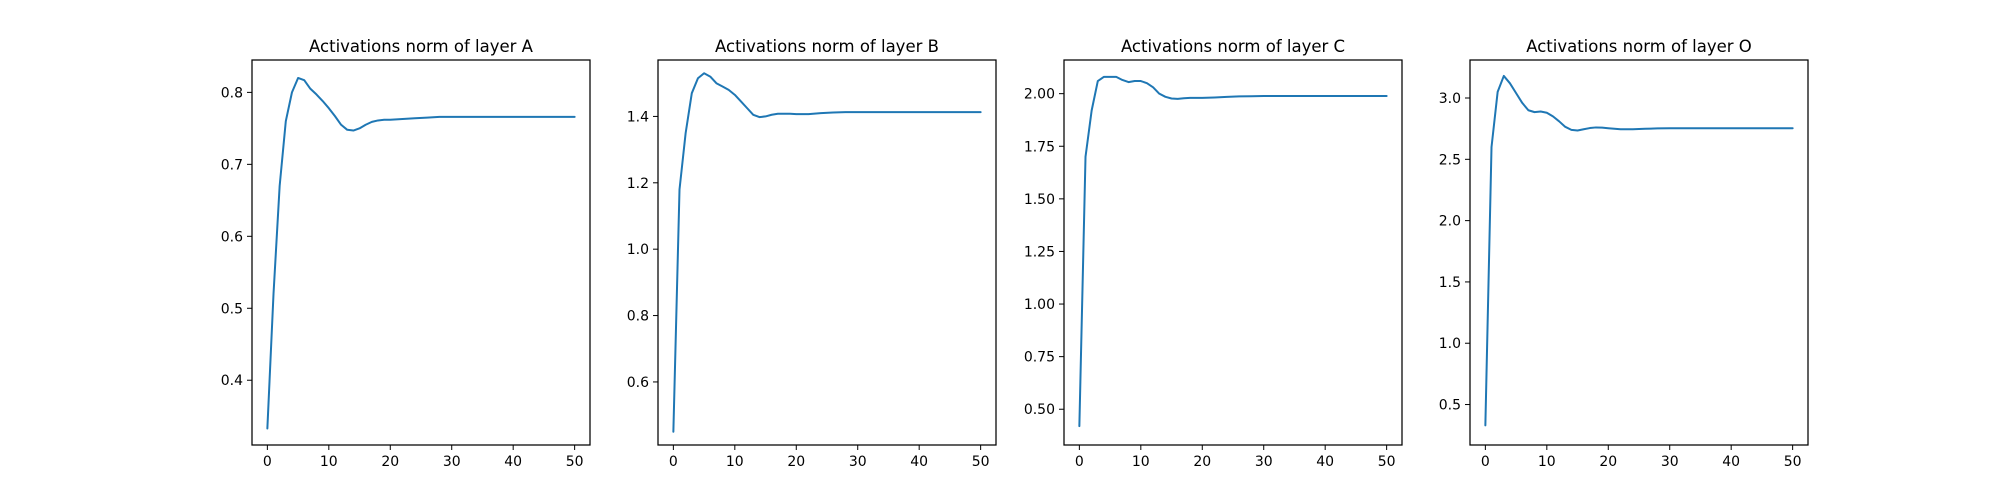 The image size is (2000, 500). Describe the element at coordinates (1039, 95) in the screenshot. I see `y-tick-label: 2.00` at that location.